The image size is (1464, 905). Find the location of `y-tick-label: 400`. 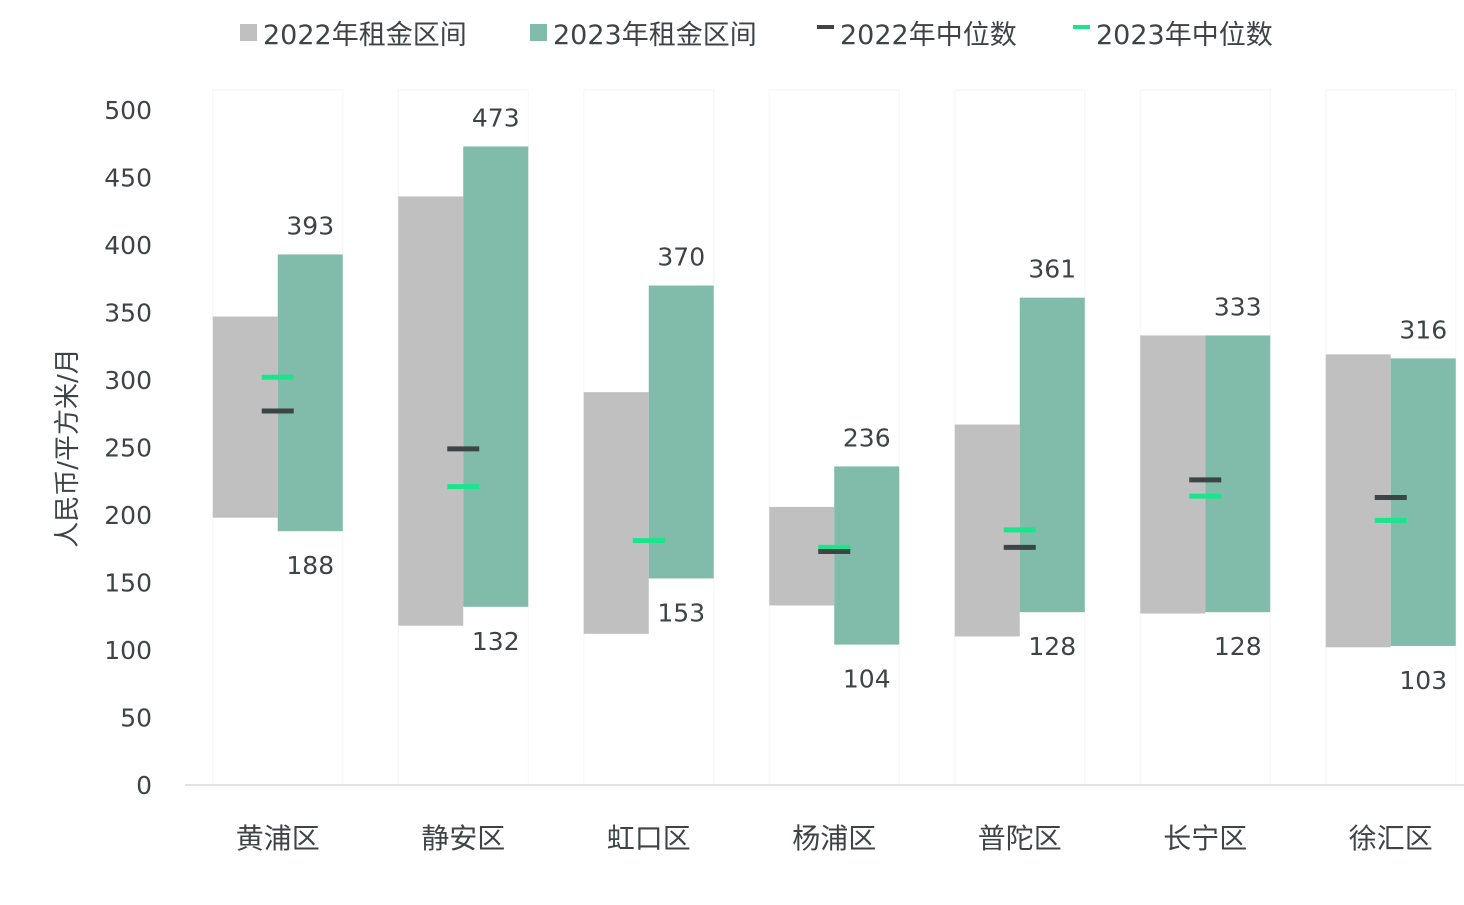

y-tick-label: 400 is located at coordinates (128, 245).